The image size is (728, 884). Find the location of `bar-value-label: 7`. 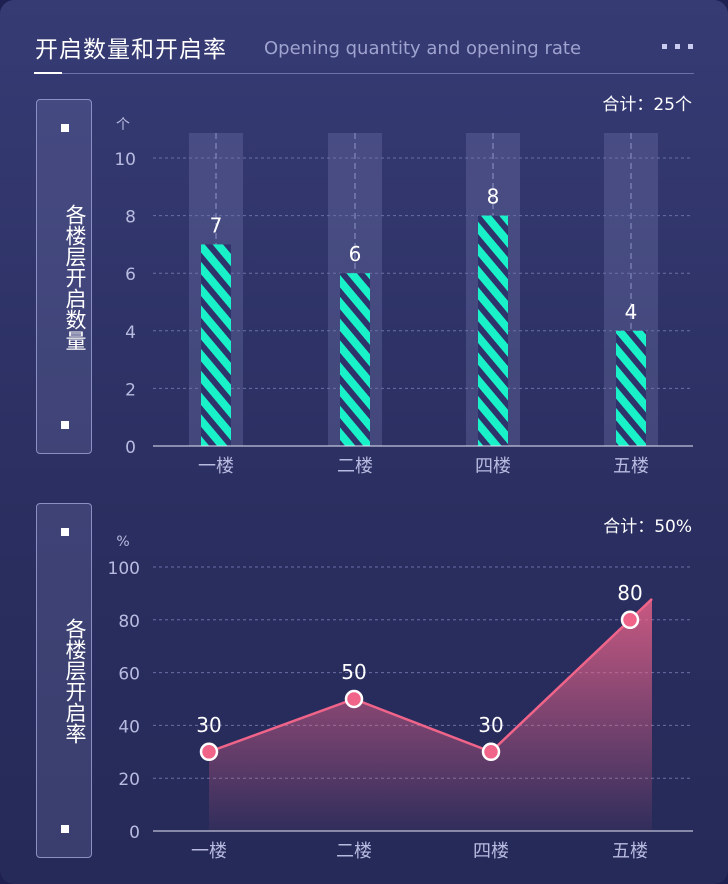

bar-value-label: 7 is located at coordinates (216, 225).